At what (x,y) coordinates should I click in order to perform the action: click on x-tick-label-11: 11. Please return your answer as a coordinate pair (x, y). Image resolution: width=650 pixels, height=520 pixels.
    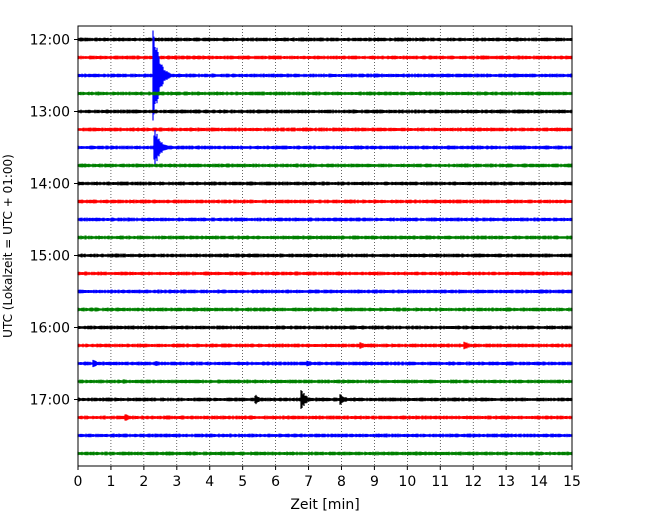
    Looking at the image, I should click on (440, 482).